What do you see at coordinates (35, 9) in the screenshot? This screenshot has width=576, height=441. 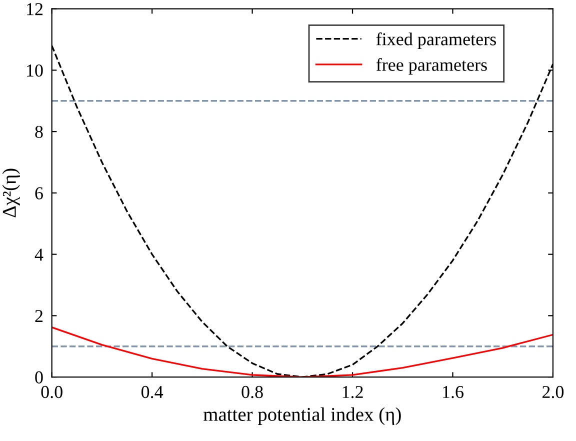 I see `y-tick-label: 12` at bounding box center [35, 9].